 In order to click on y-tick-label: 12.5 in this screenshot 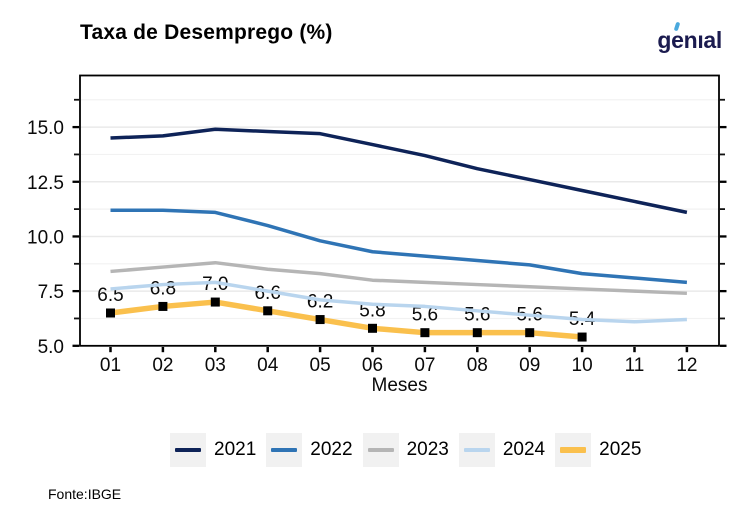, I will do `click(45, 183)`.